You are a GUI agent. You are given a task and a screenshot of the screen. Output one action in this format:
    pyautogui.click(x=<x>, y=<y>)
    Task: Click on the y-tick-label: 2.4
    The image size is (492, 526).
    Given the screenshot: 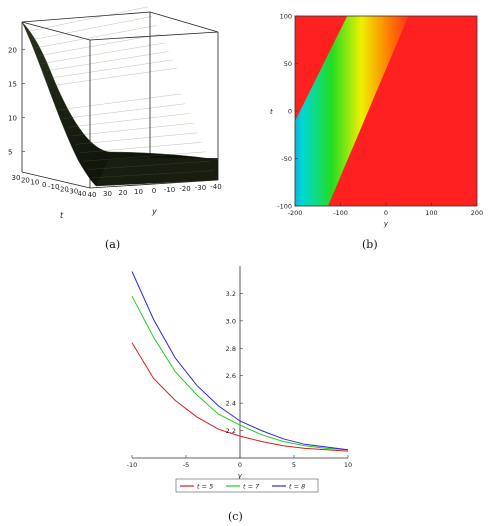 What is the action you would take?
    pyautogui.click(x=231, y=404)
    